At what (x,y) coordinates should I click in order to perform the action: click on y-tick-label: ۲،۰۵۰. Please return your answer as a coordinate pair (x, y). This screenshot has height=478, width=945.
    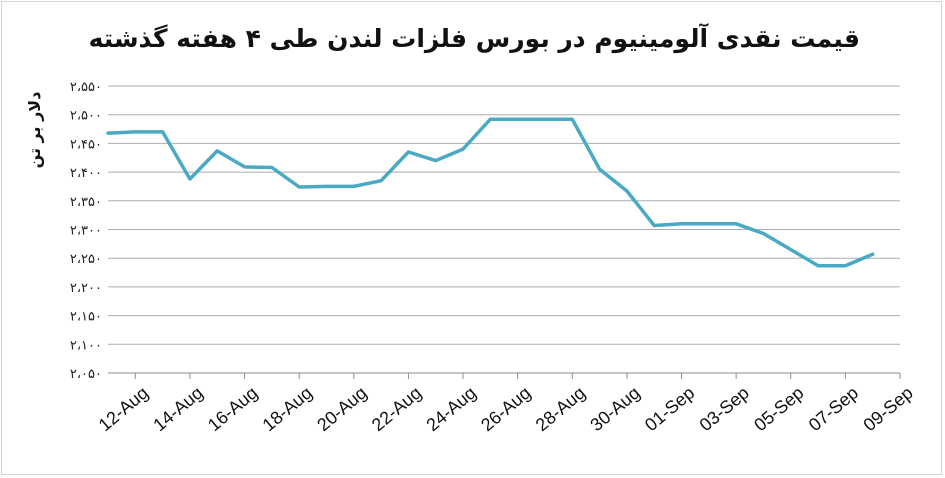
    Looking at the image, I should click on (86, 374).